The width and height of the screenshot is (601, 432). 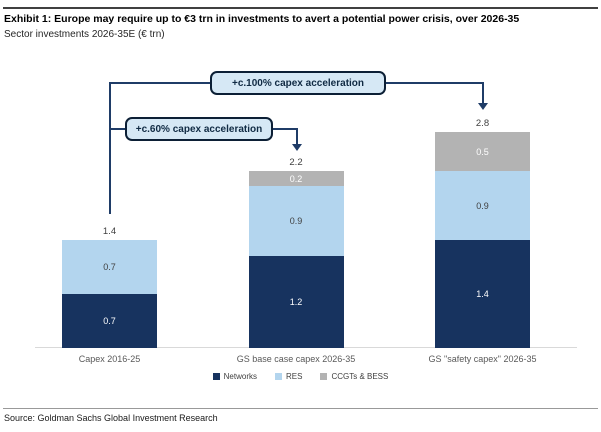 What do you see at coordinates (284, 129) in the screenshot?
I see `connector-horizontal-from-60-box` at bounding box center [284, 129].